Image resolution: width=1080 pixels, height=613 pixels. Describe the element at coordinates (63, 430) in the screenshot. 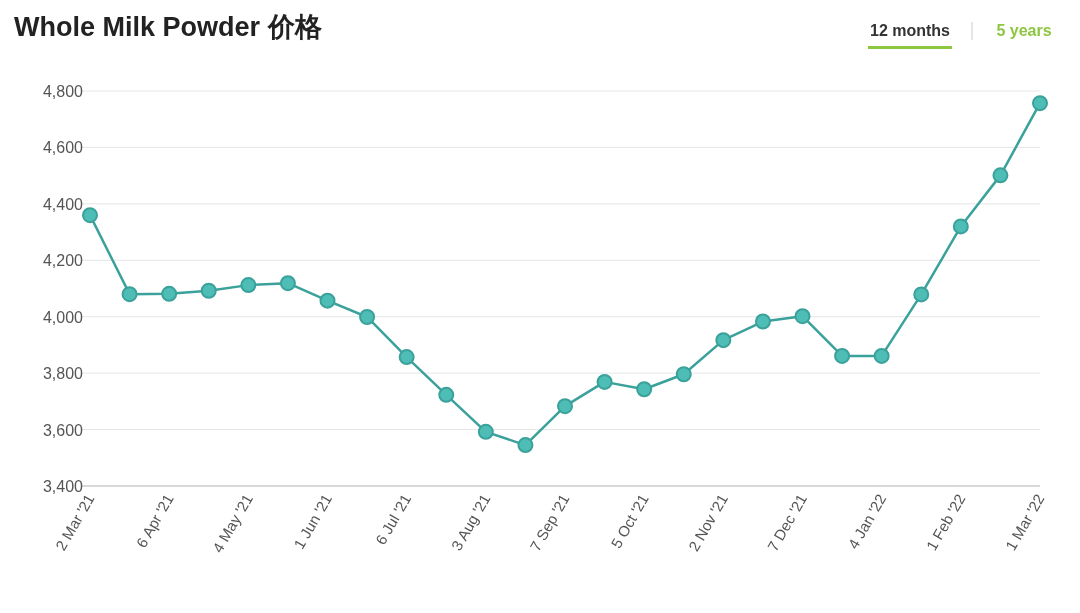

I see `y-tick-label: 3,600` at that location.